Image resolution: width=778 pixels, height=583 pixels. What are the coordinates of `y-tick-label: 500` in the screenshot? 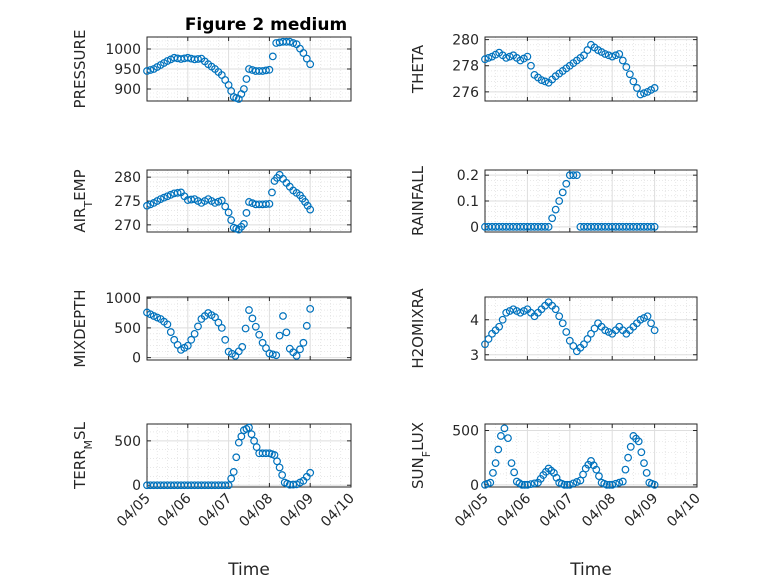 It's located at (465, 432).